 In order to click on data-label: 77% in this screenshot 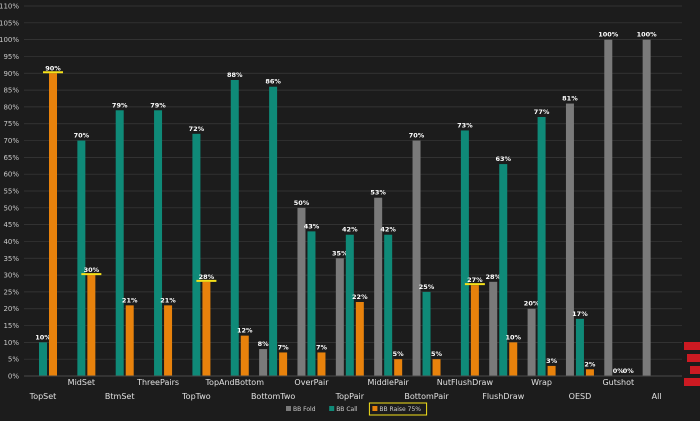, I will do `click(542, 112)`.